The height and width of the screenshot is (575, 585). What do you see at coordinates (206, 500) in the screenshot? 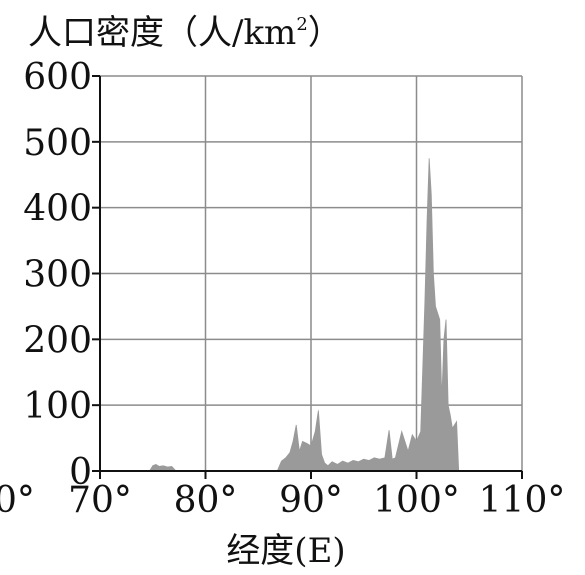
I see `x-tick-label: 80°` at bounding box center [206, 500].